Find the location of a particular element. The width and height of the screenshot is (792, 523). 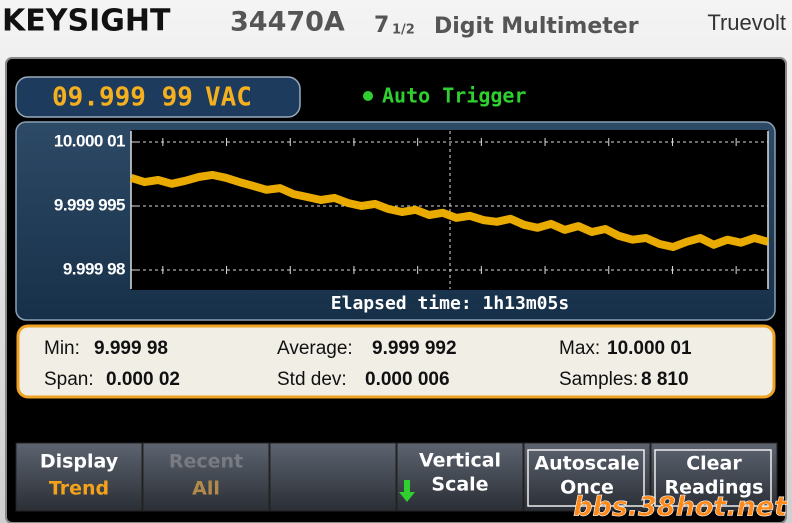

key-label: Scale is located at coordinates (459, 485).